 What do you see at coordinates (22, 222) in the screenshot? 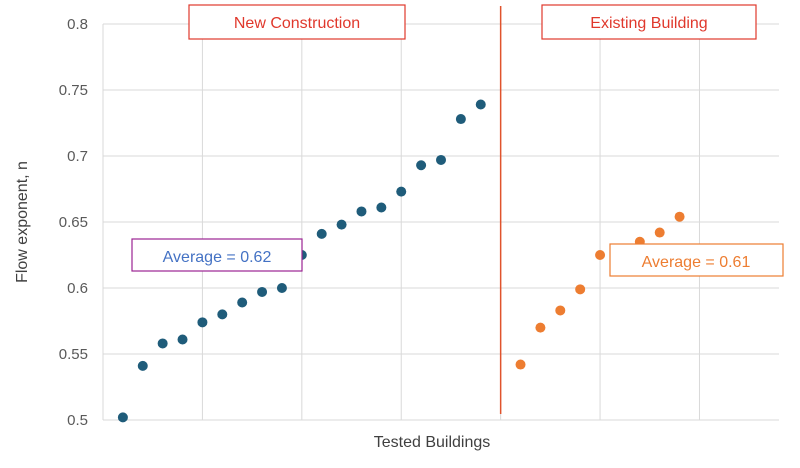
I see `y-axis-title: Flow exponent, n` at bounding box center [22, 222].